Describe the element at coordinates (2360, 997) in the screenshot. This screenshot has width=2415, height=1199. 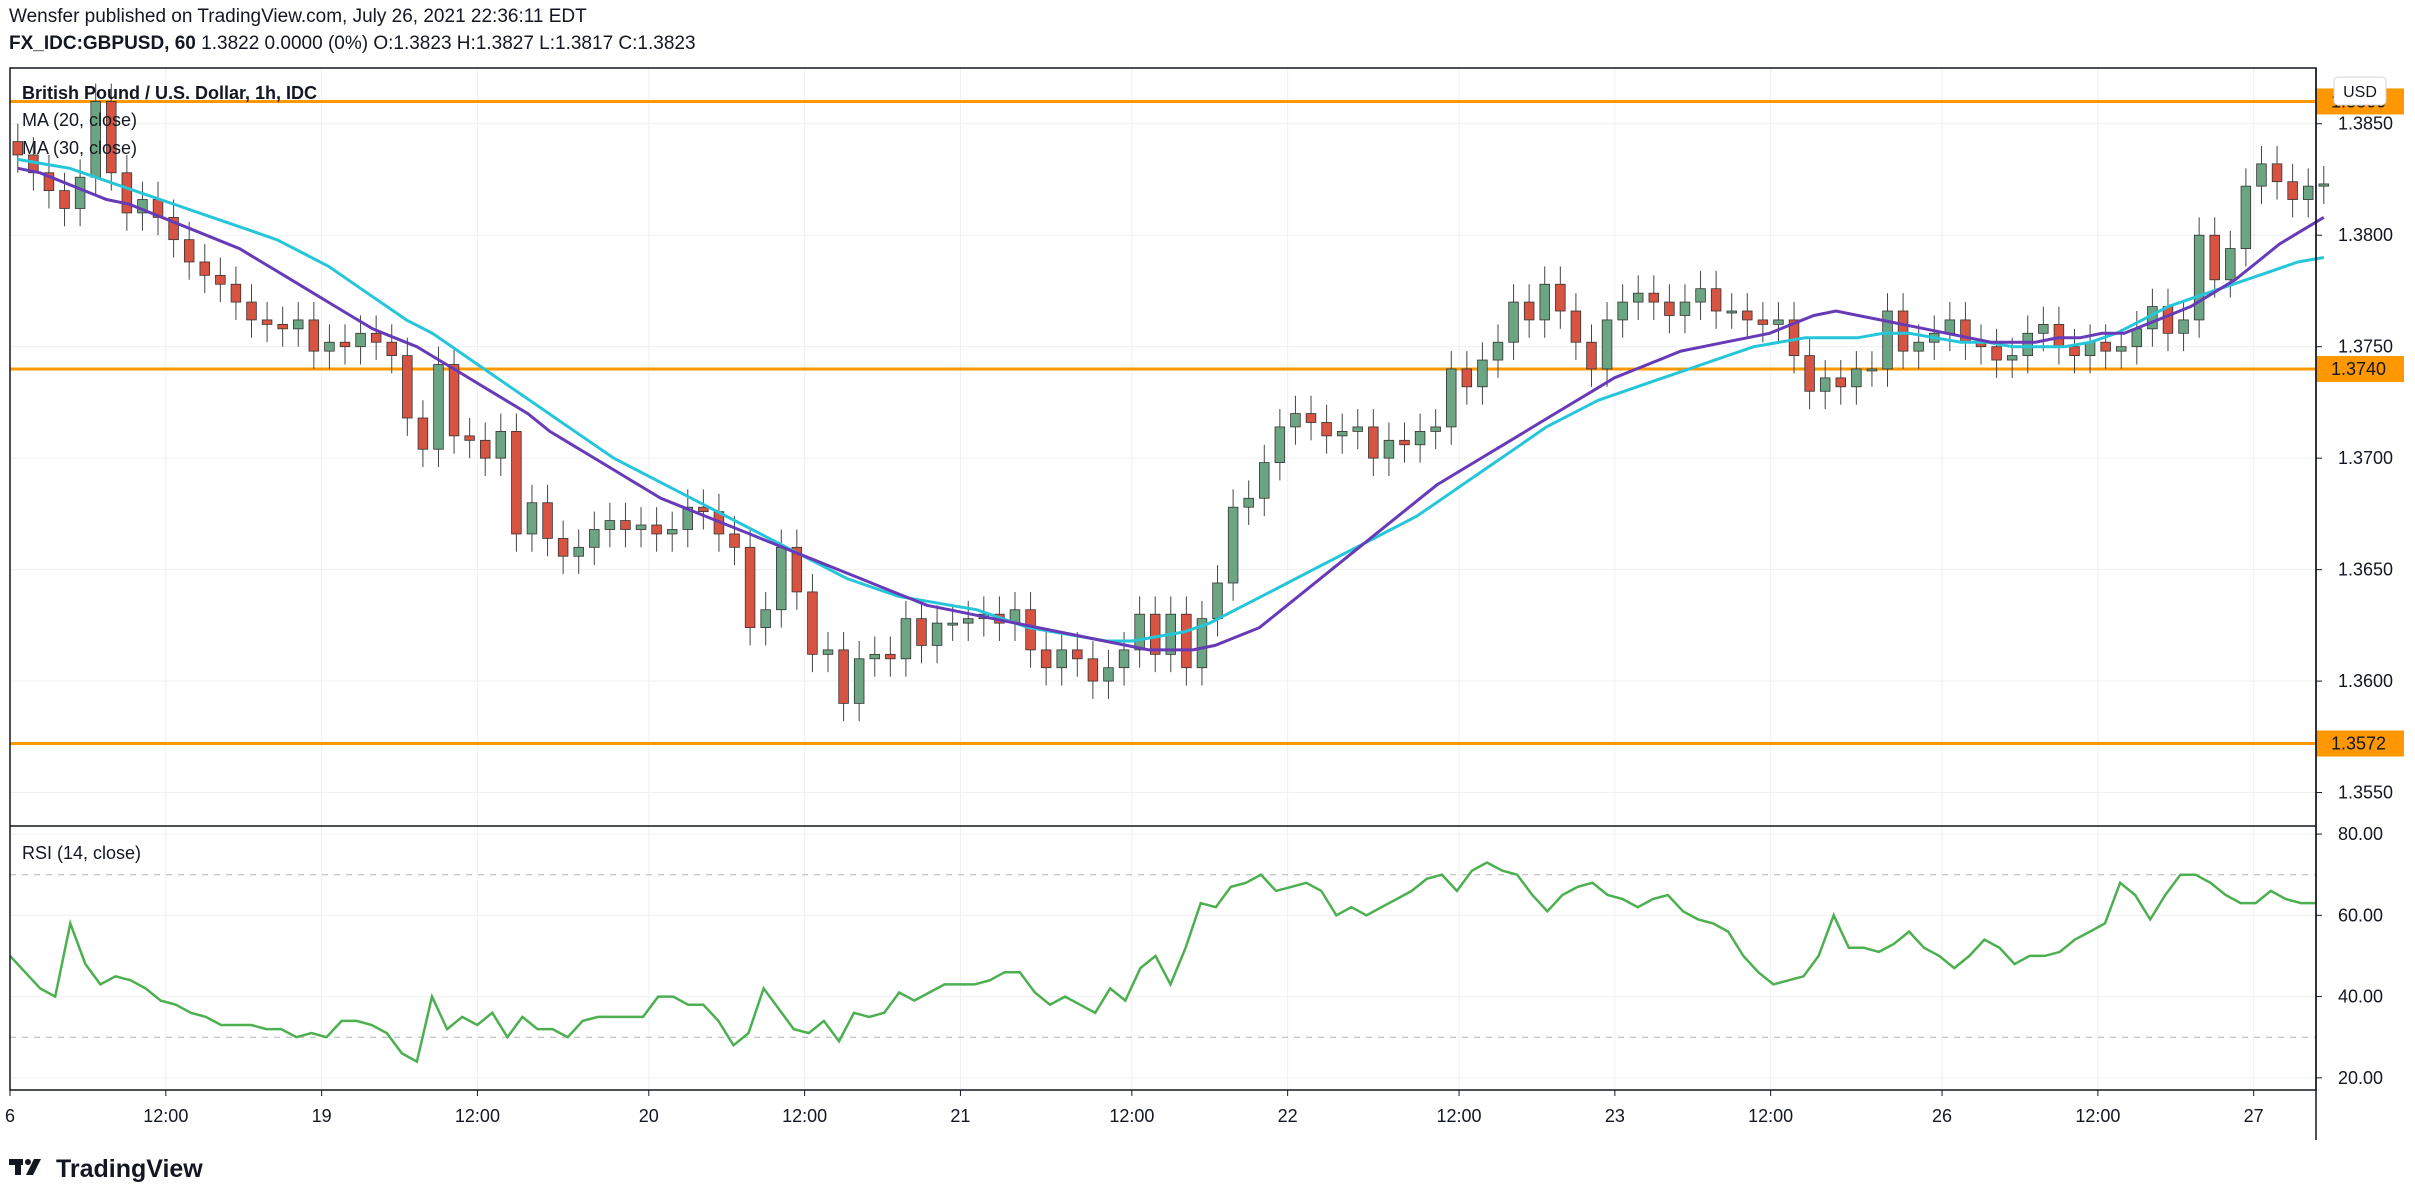
I see `rsi-tick-label: 40.00` at that location.